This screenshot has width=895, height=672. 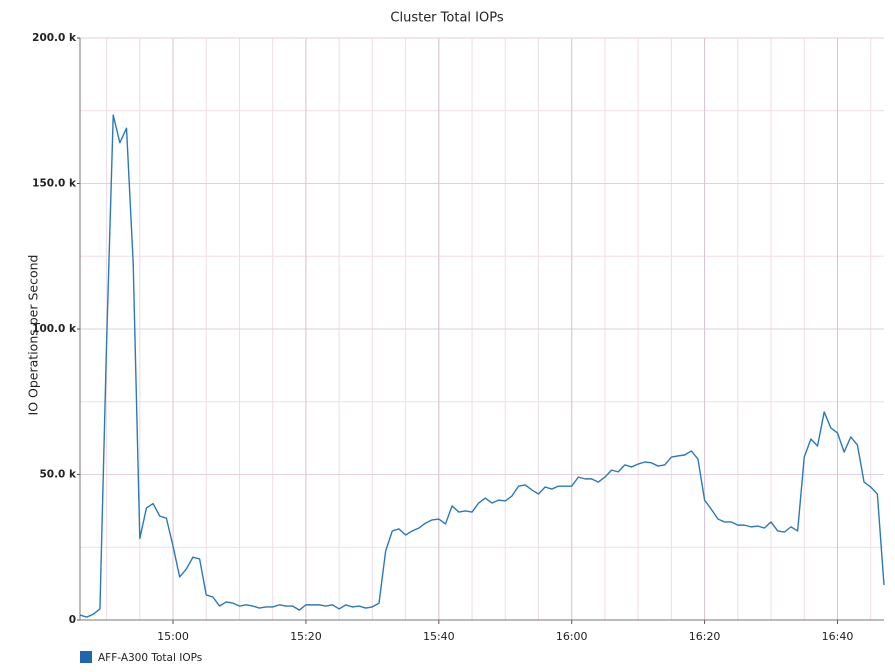 What do you see at coordinates (838, 636) in the screenshot?
I see `x-tick-label: 16:40` at bounding box center [838, 636].